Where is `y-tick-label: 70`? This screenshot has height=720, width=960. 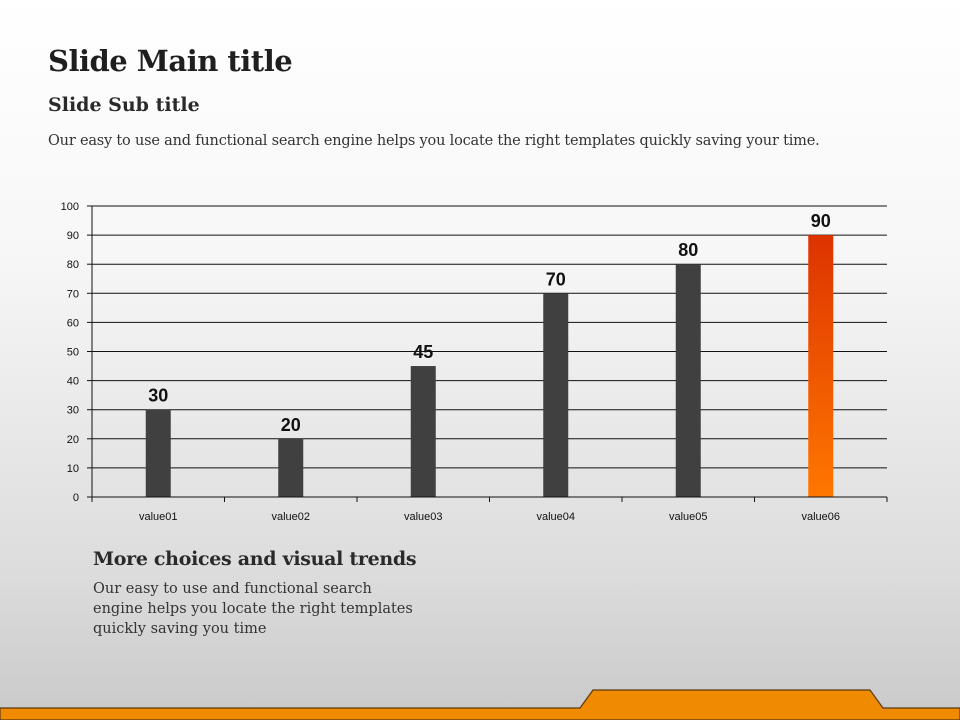
y-tick-label: 70 is located at coordinates (73, 294).